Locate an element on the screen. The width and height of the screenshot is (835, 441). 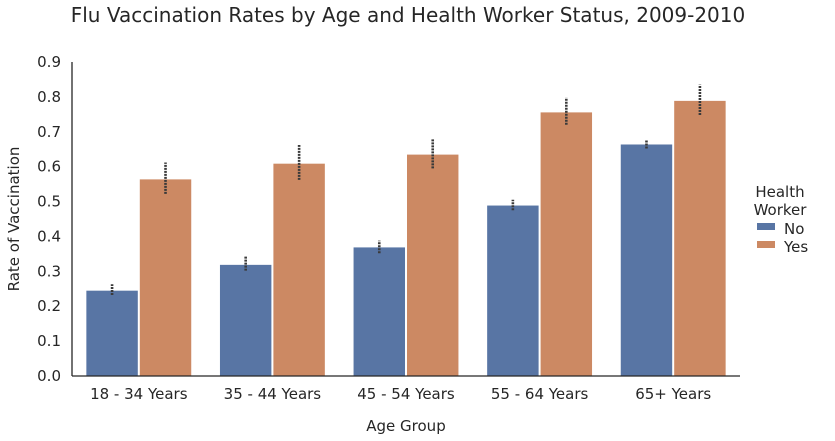
legend-swatch-yes is located at coordinates (766, 244).